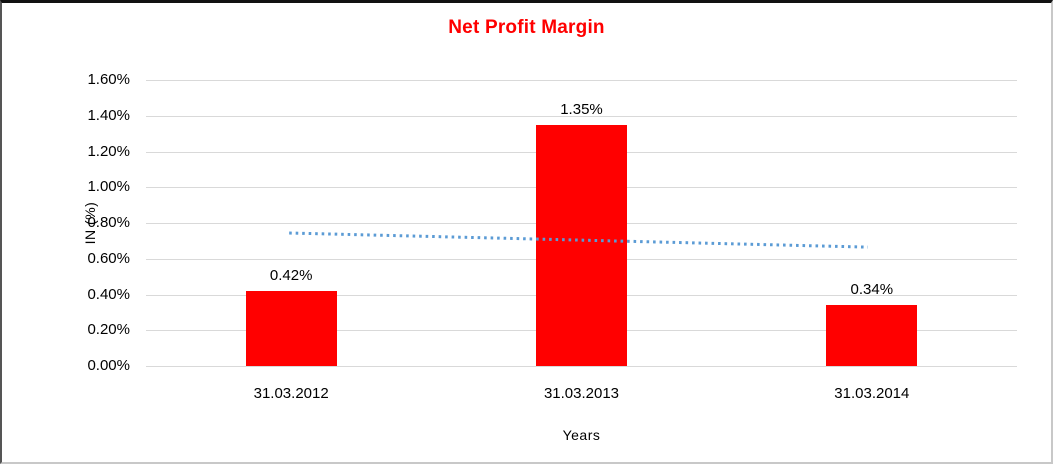 The height and width of the screenshot is (464, 1053). I want to click on bar-data-label: 0.42%, so click(291, 275).